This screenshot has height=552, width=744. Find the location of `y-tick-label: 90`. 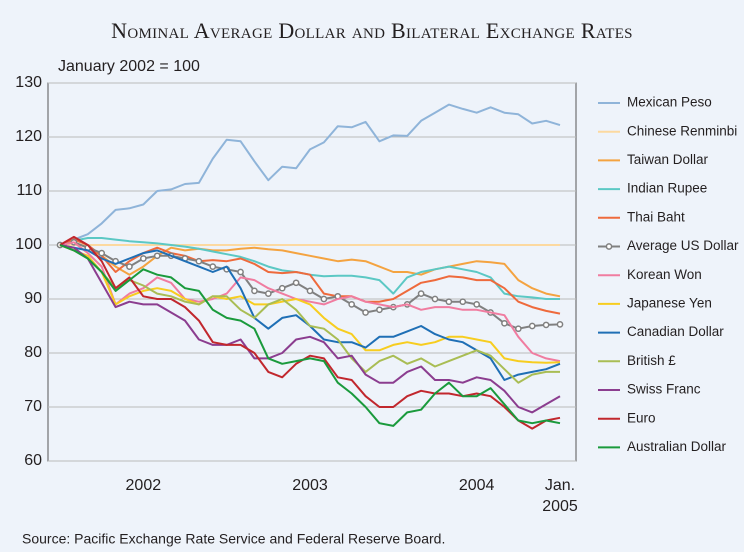

y-tick-label: 90 is located at coordinates (33, 298).